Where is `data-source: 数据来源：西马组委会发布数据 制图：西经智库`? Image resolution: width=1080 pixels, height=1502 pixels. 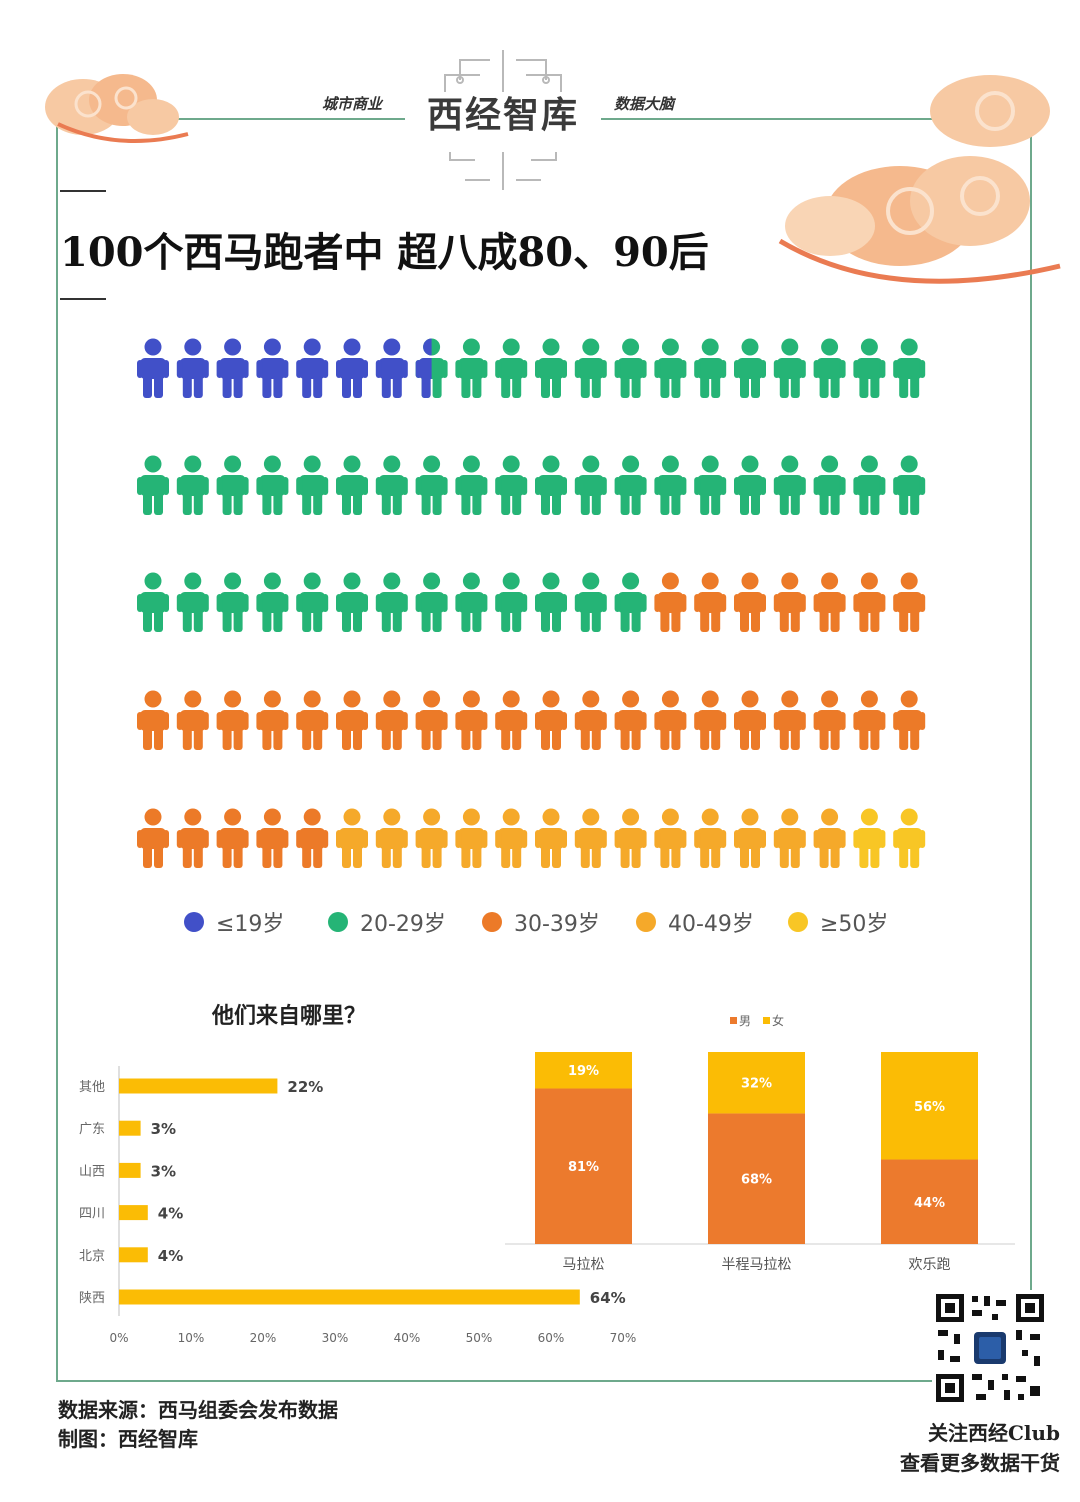
data-source: 数据来源：西马组委会发布数据 制图：西经智库 is located at coordinates (198, 1425).